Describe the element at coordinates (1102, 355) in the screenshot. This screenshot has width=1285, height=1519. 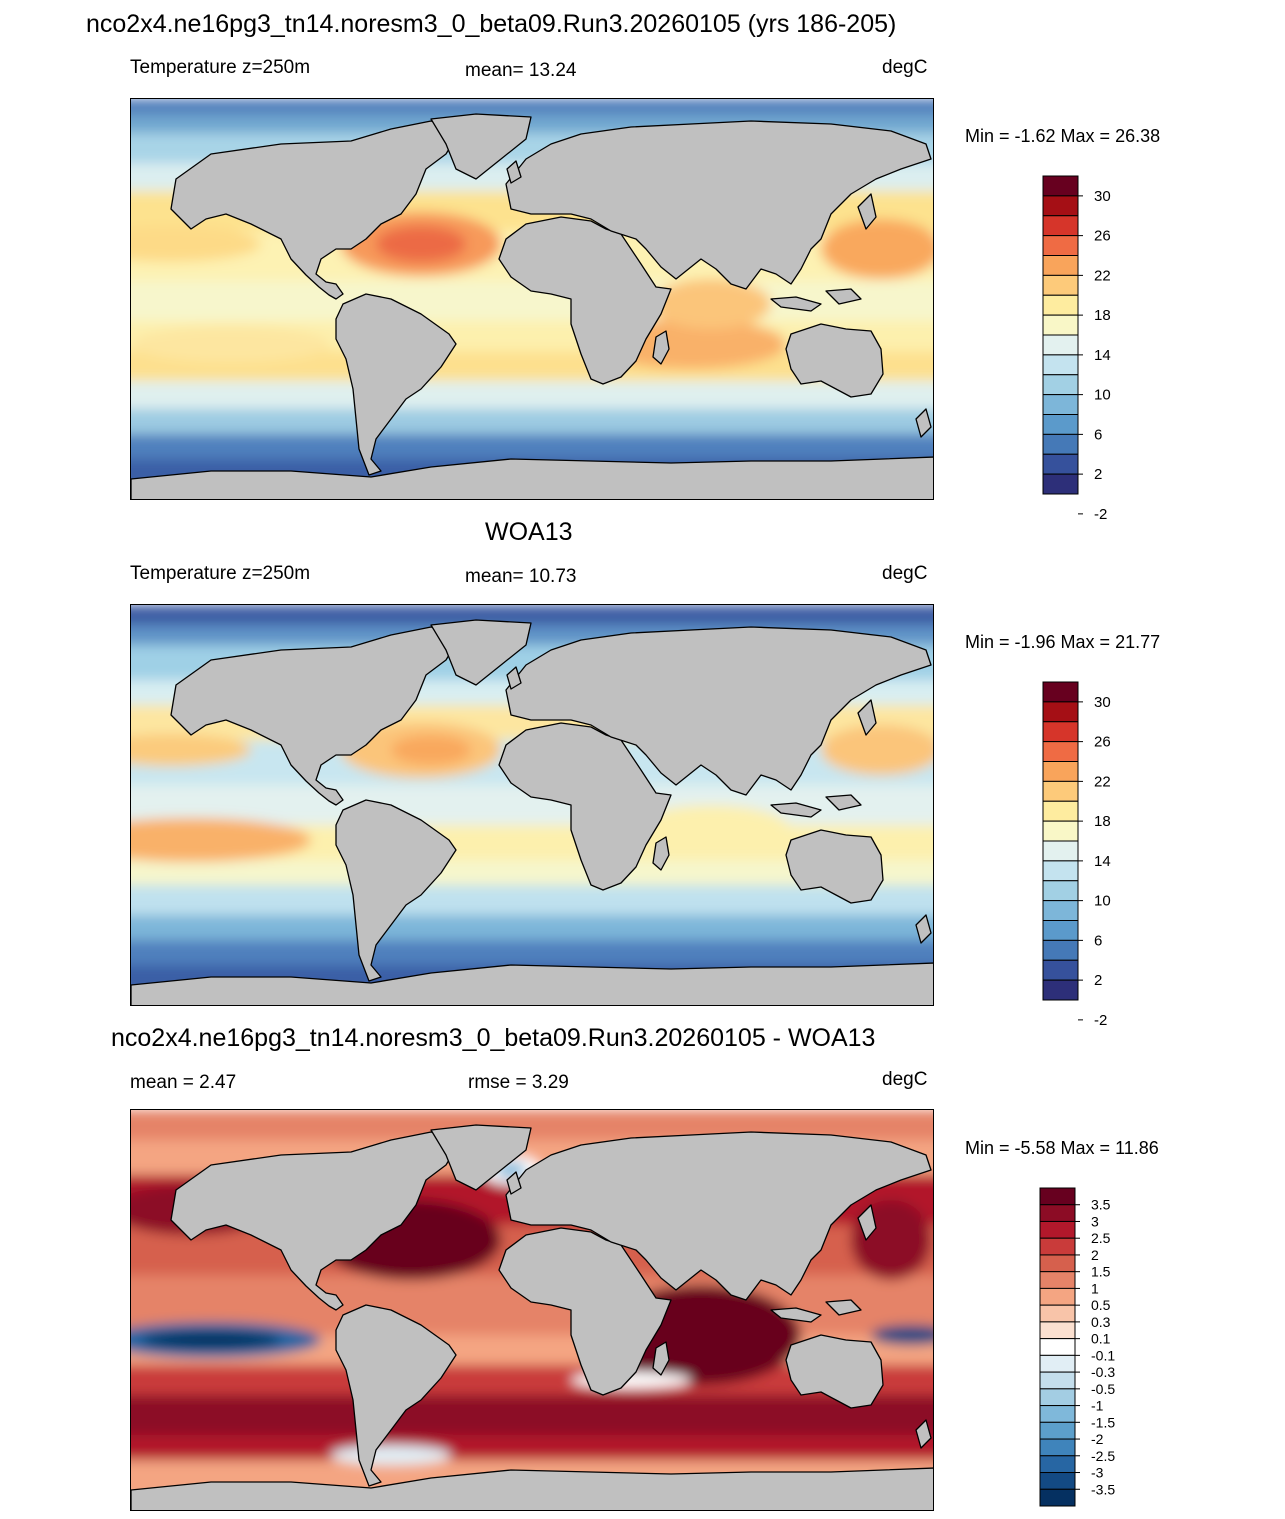
I see `colorbar-tick-label: 14` at that location.